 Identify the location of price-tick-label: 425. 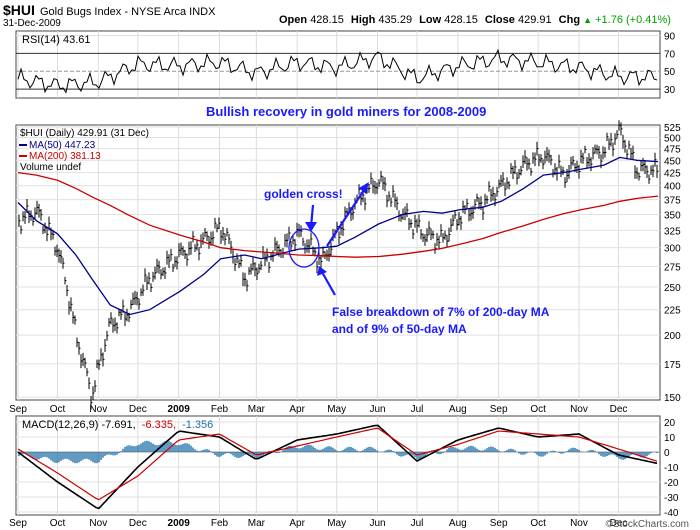
(672, 174).